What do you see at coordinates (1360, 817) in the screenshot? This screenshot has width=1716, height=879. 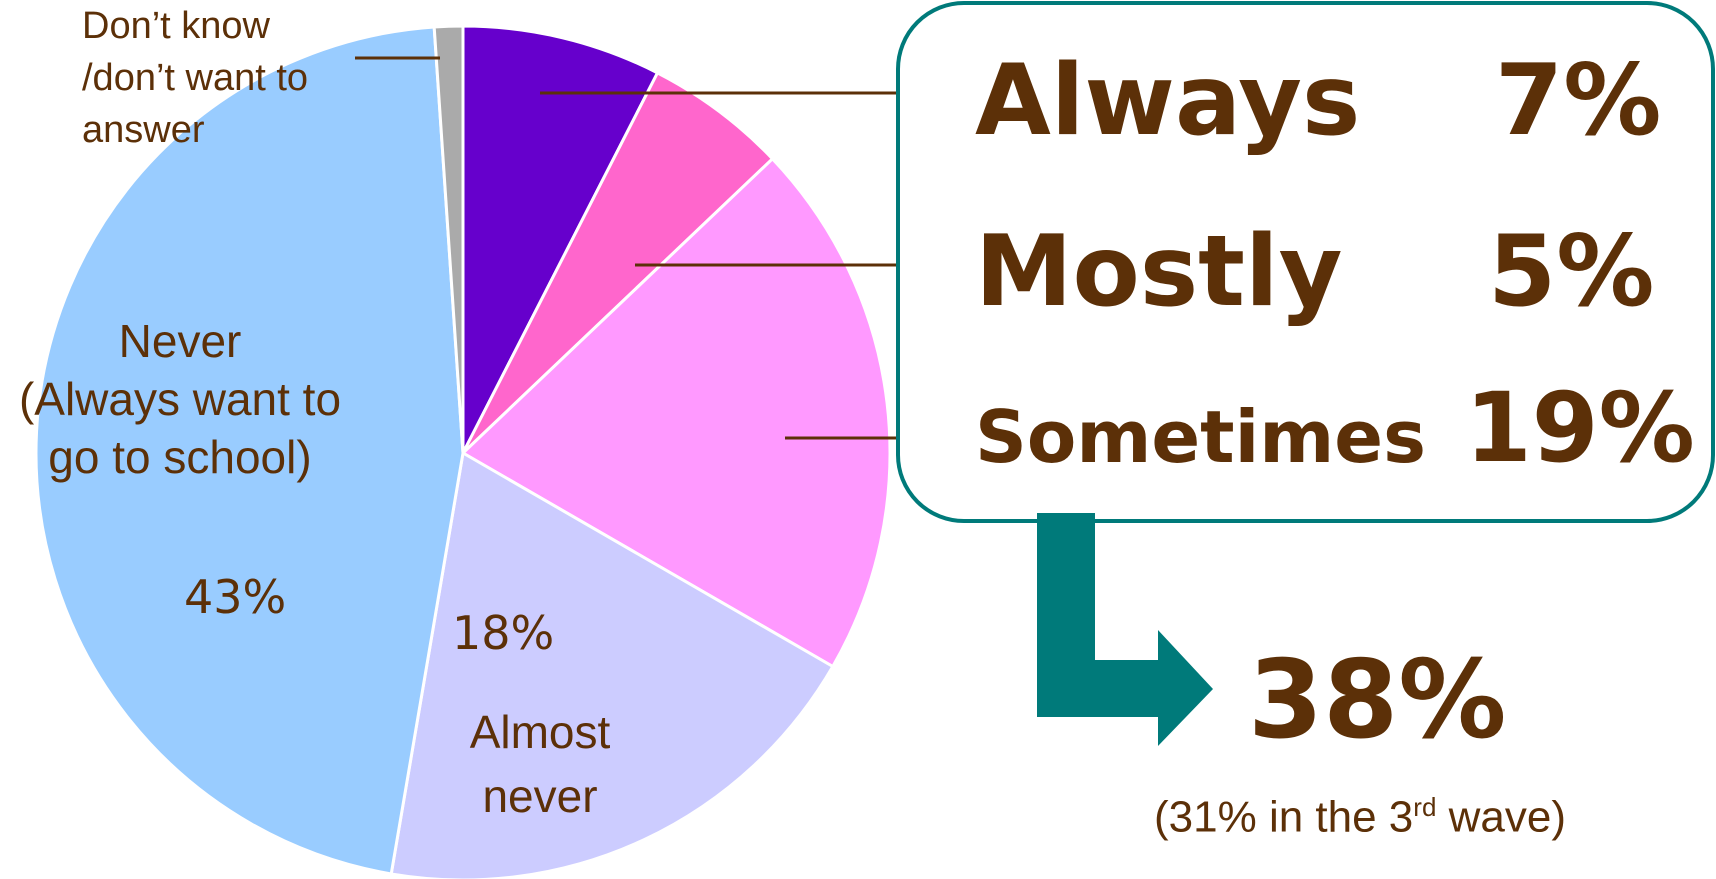 I see `wave-comparison-note: (31% in the 3rd wave)` at bounding box center [1360, 817].